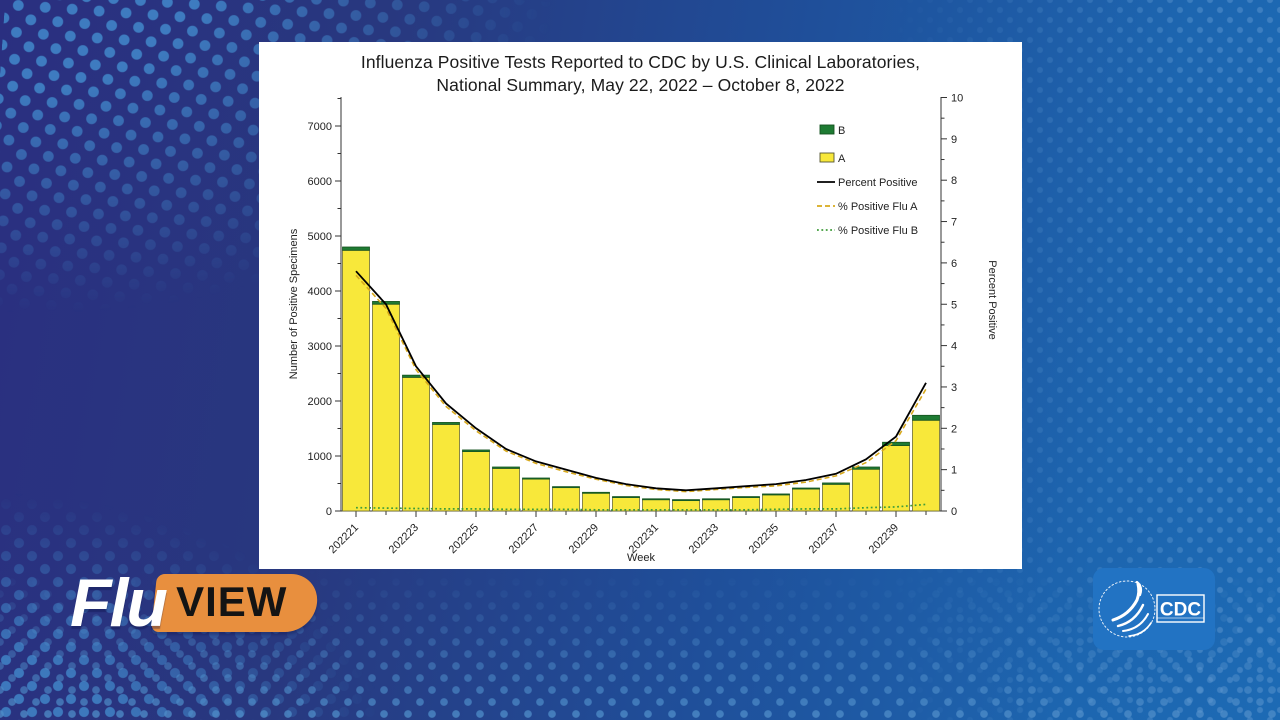 The image size is (1280, 720). What do you see at coordinates (827, 129) in the screenshot?
I see `legend-swatch-b` at bounding box center [827, 129].